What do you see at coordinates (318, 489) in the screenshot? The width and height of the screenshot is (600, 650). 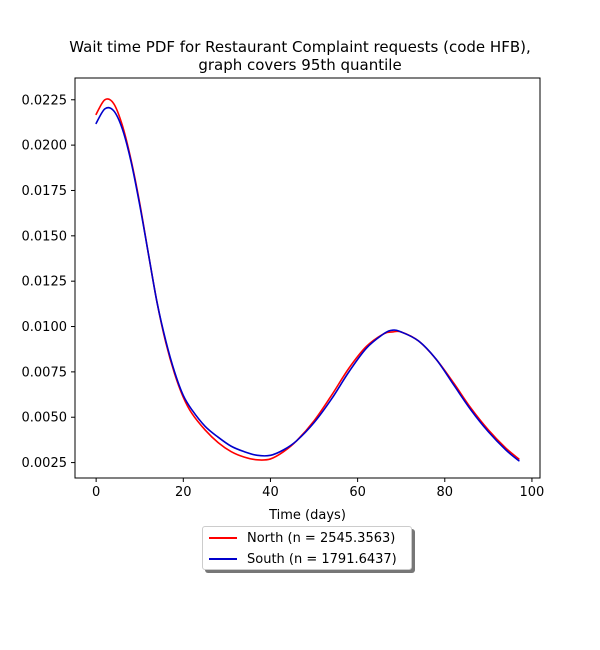 I see `x-axis: 0 20 40 60 80 100` at bounding box center [318, 489].